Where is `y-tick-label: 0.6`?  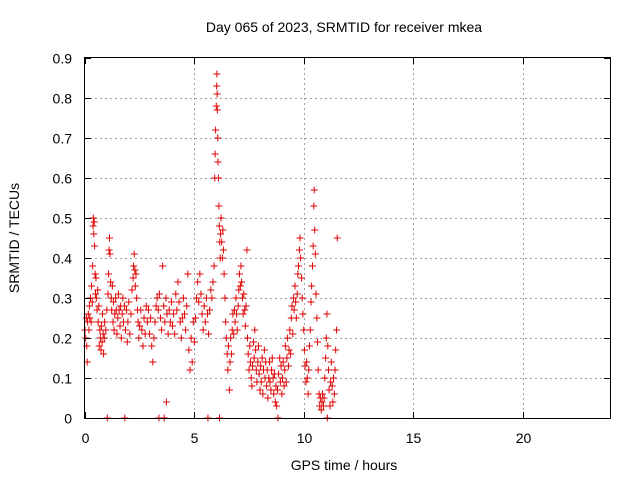
y-tick-label: 0.6 is located at coordinates (63, 179).